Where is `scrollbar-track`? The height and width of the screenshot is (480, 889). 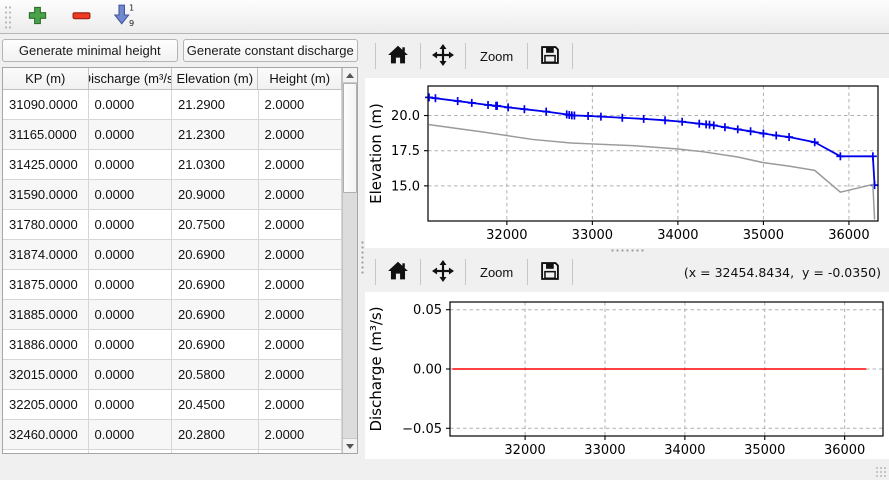 scrollbar-track is located at coordinates (350, 260).